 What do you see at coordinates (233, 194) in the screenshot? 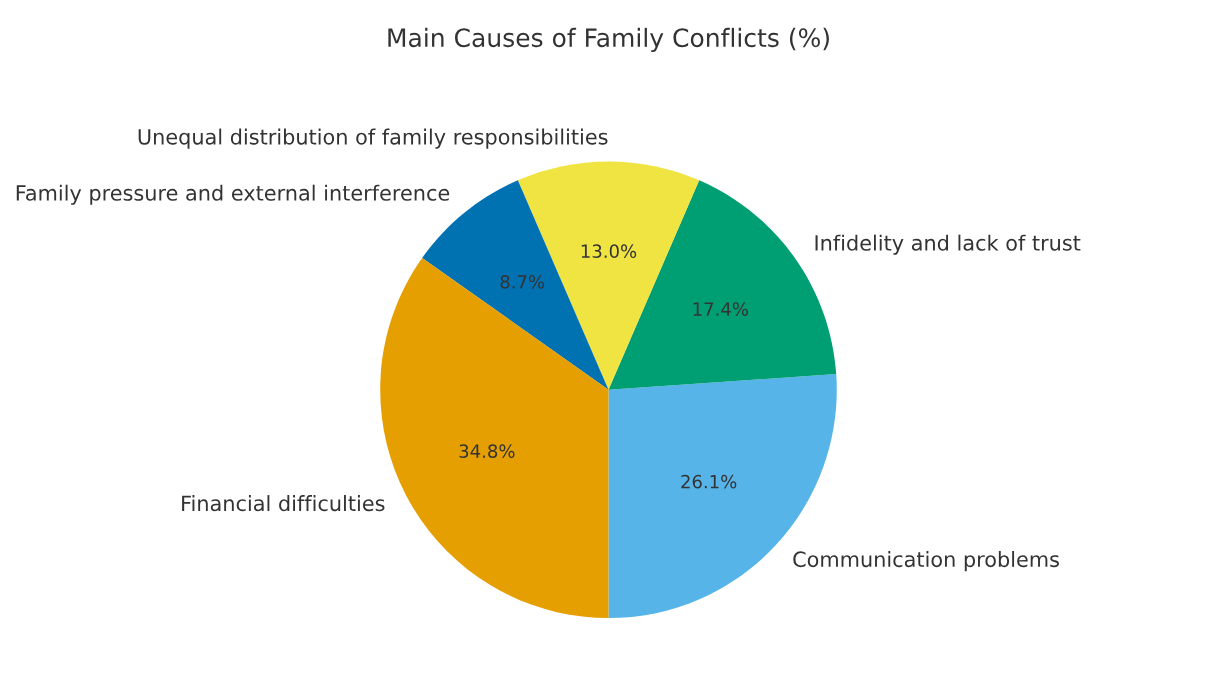
I see `slice-label: Family pressure and external interference` at bounding box center [233, 194].